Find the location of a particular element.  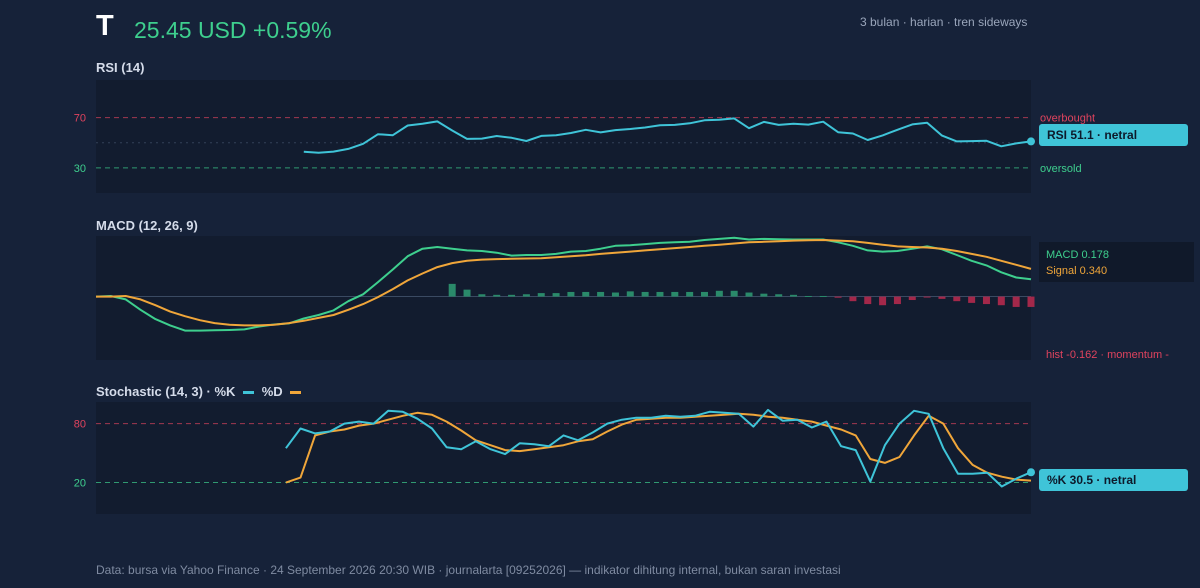

rsi-badge: RSI 51.1 · netral is located at coordinates (1113, 135).